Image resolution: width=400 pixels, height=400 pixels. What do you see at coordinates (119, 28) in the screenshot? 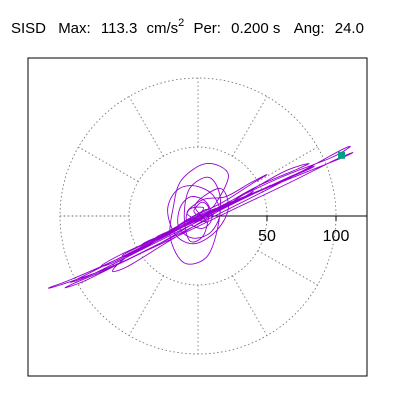
I see `max-value: 113.3` at bounding box center [119, 28].